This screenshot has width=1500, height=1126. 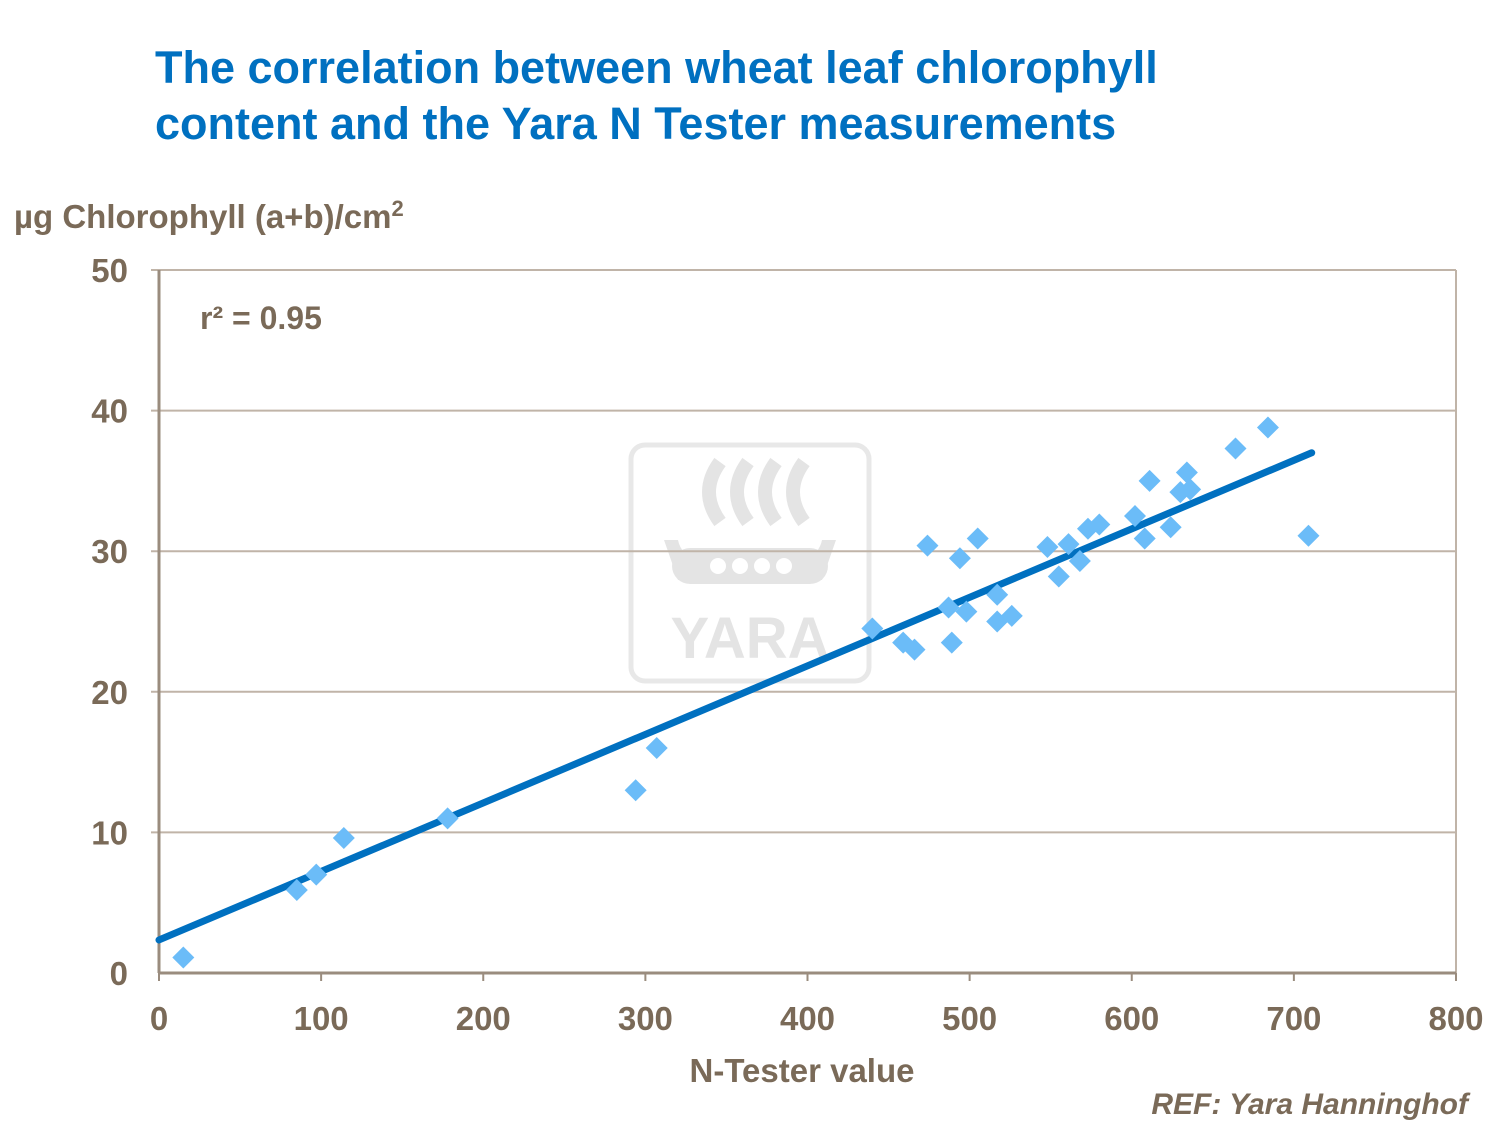 I want to click on reference-note: REF: Yara Hanninghof, so click(x=1309, y=1104).